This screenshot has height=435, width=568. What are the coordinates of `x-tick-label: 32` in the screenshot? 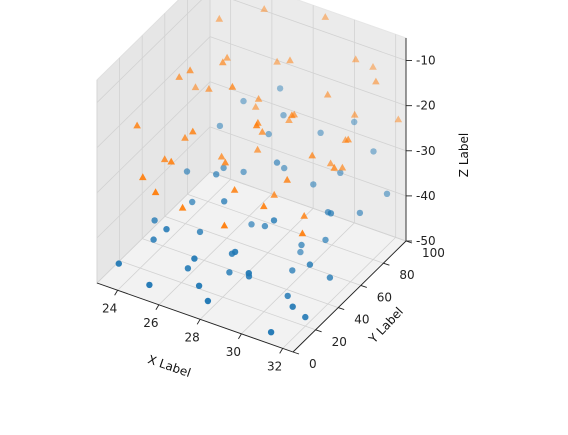 It's located at (274, 366).